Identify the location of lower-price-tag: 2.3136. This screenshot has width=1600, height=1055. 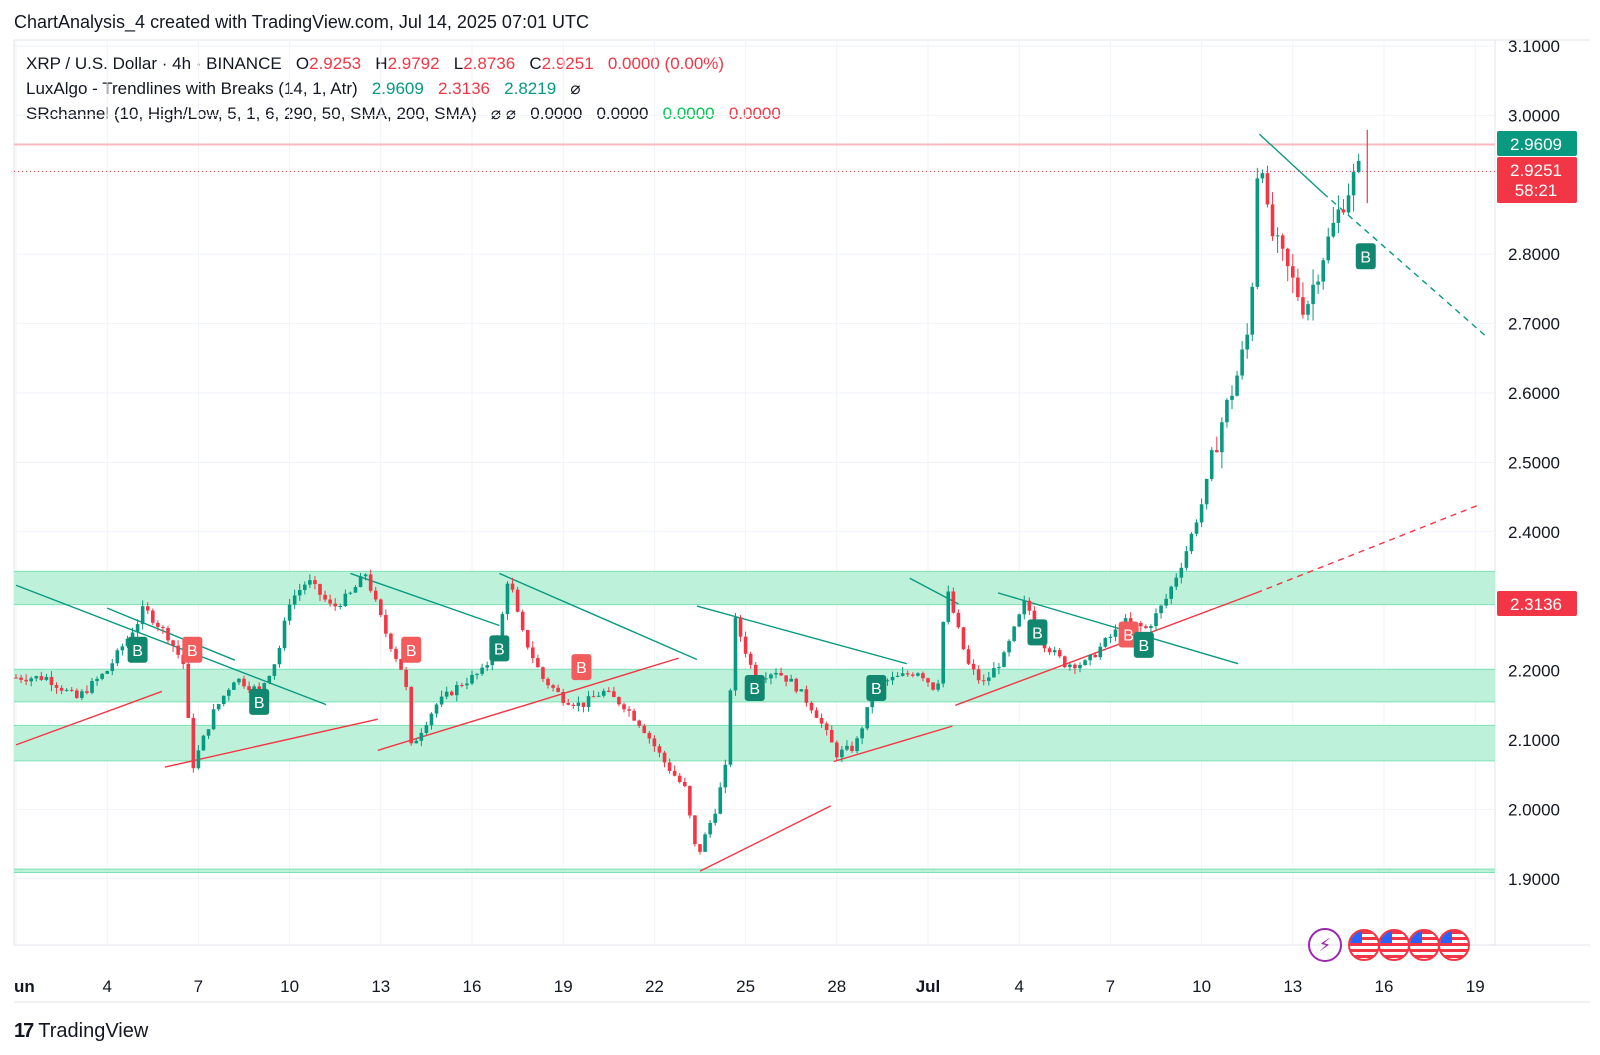
(1536, 604).